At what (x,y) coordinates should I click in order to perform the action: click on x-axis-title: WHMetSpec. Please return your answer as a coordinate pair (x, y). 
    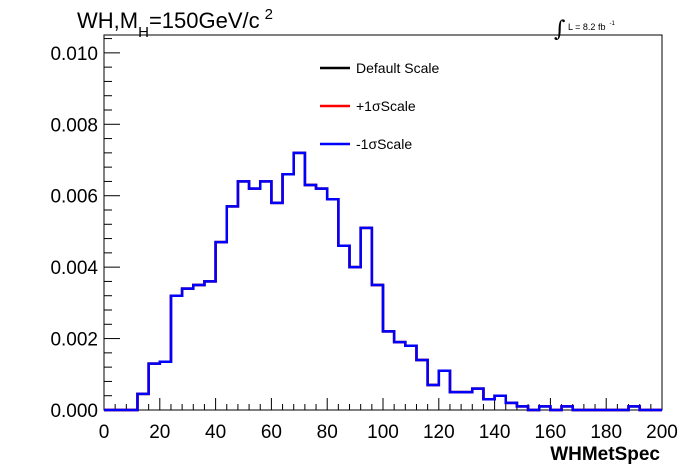
    Looking at the image, I should click on (605, 454).